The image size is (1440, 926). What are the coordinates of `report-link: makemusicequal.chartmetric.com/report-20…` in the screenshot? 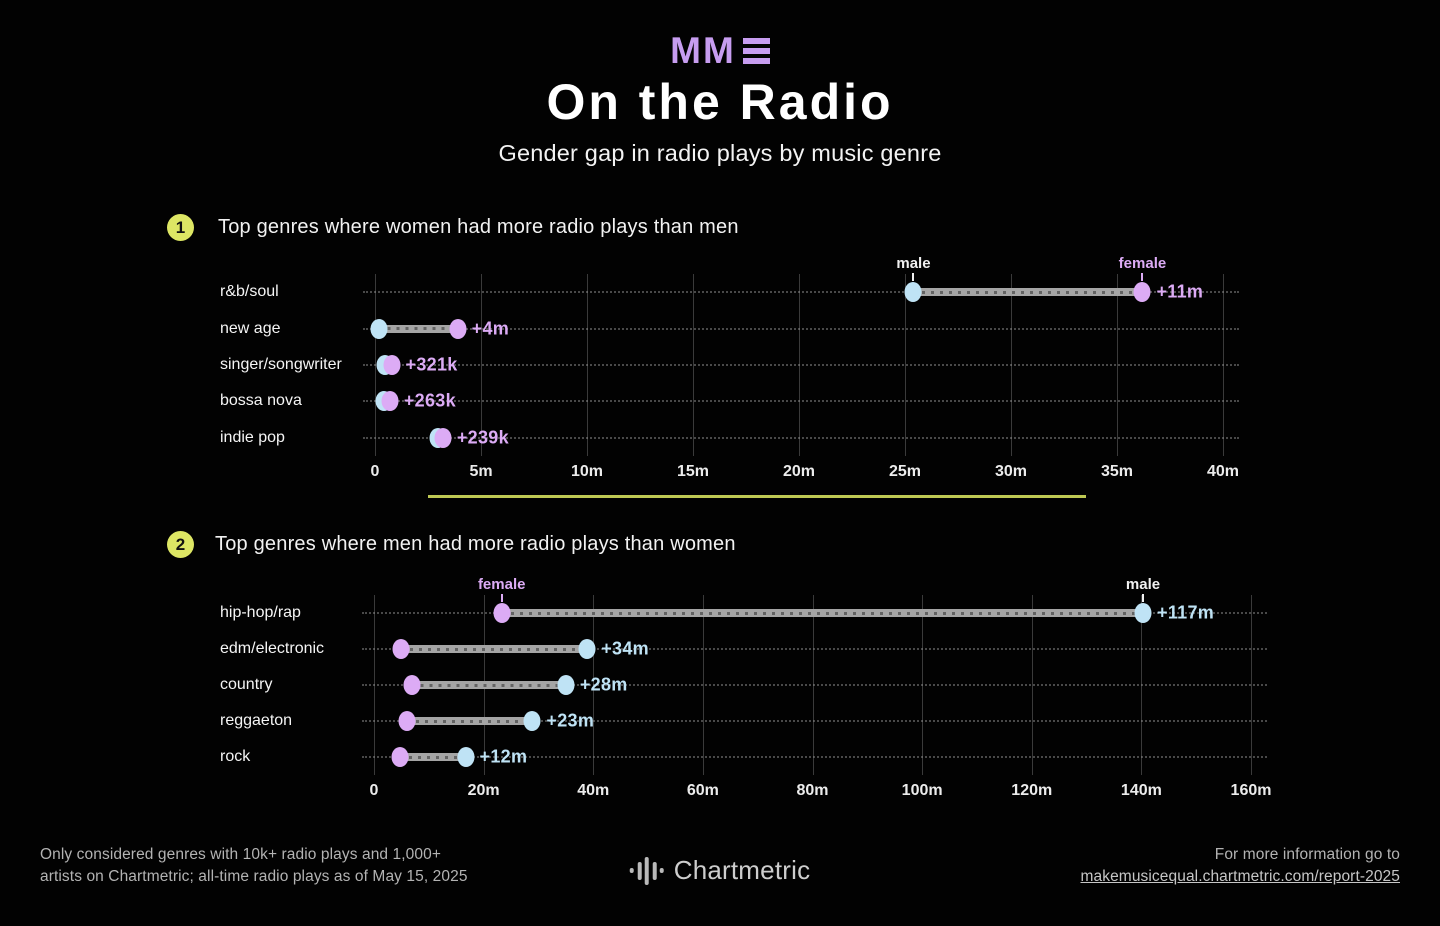 It's located at (1240, 876).